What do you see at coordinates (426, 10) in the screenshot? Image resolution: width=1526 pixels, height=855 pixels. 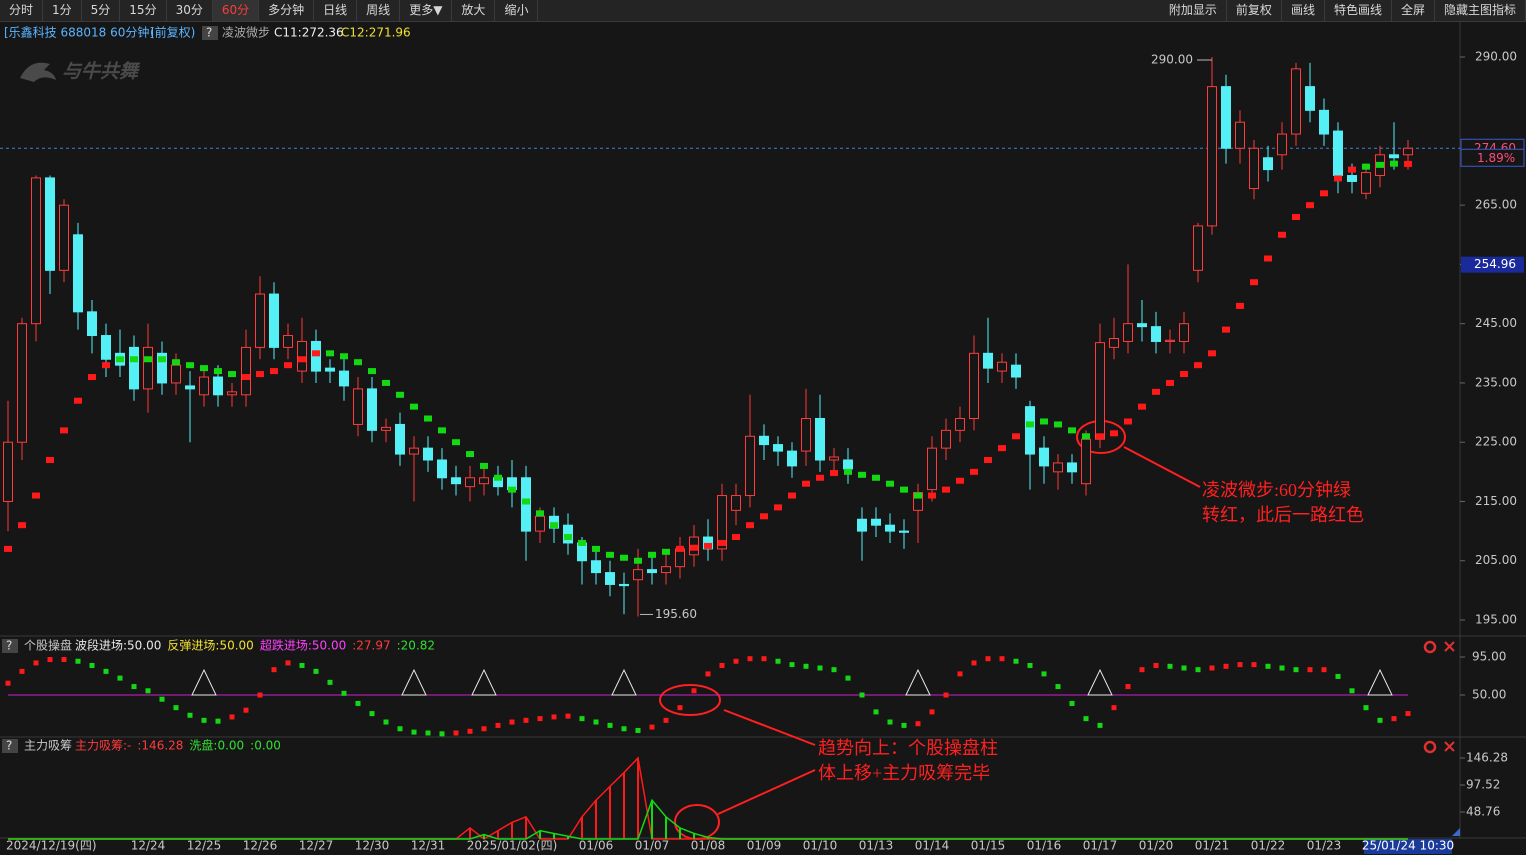 I see `toolbar-button: 更多▼` at bounding box center [426, 10].